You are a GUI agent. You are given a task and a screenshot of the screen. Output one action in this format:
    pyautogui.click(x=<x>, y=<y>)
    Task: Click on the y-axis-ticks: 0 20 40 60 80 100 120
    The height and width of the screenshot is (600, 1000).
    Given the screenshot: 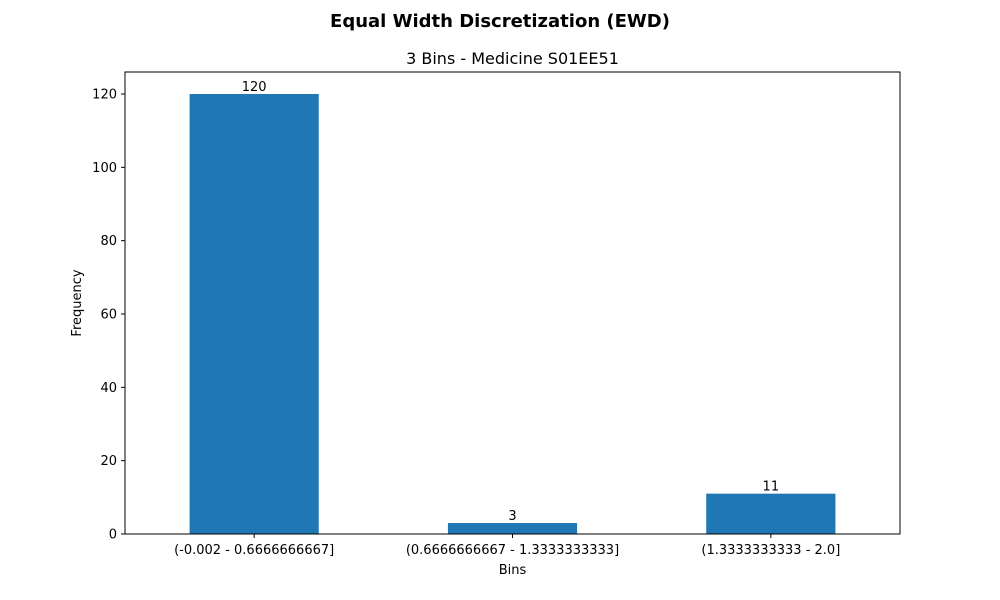 What is the action you would take?
    pyautogui.click(x=108, y=315)
    